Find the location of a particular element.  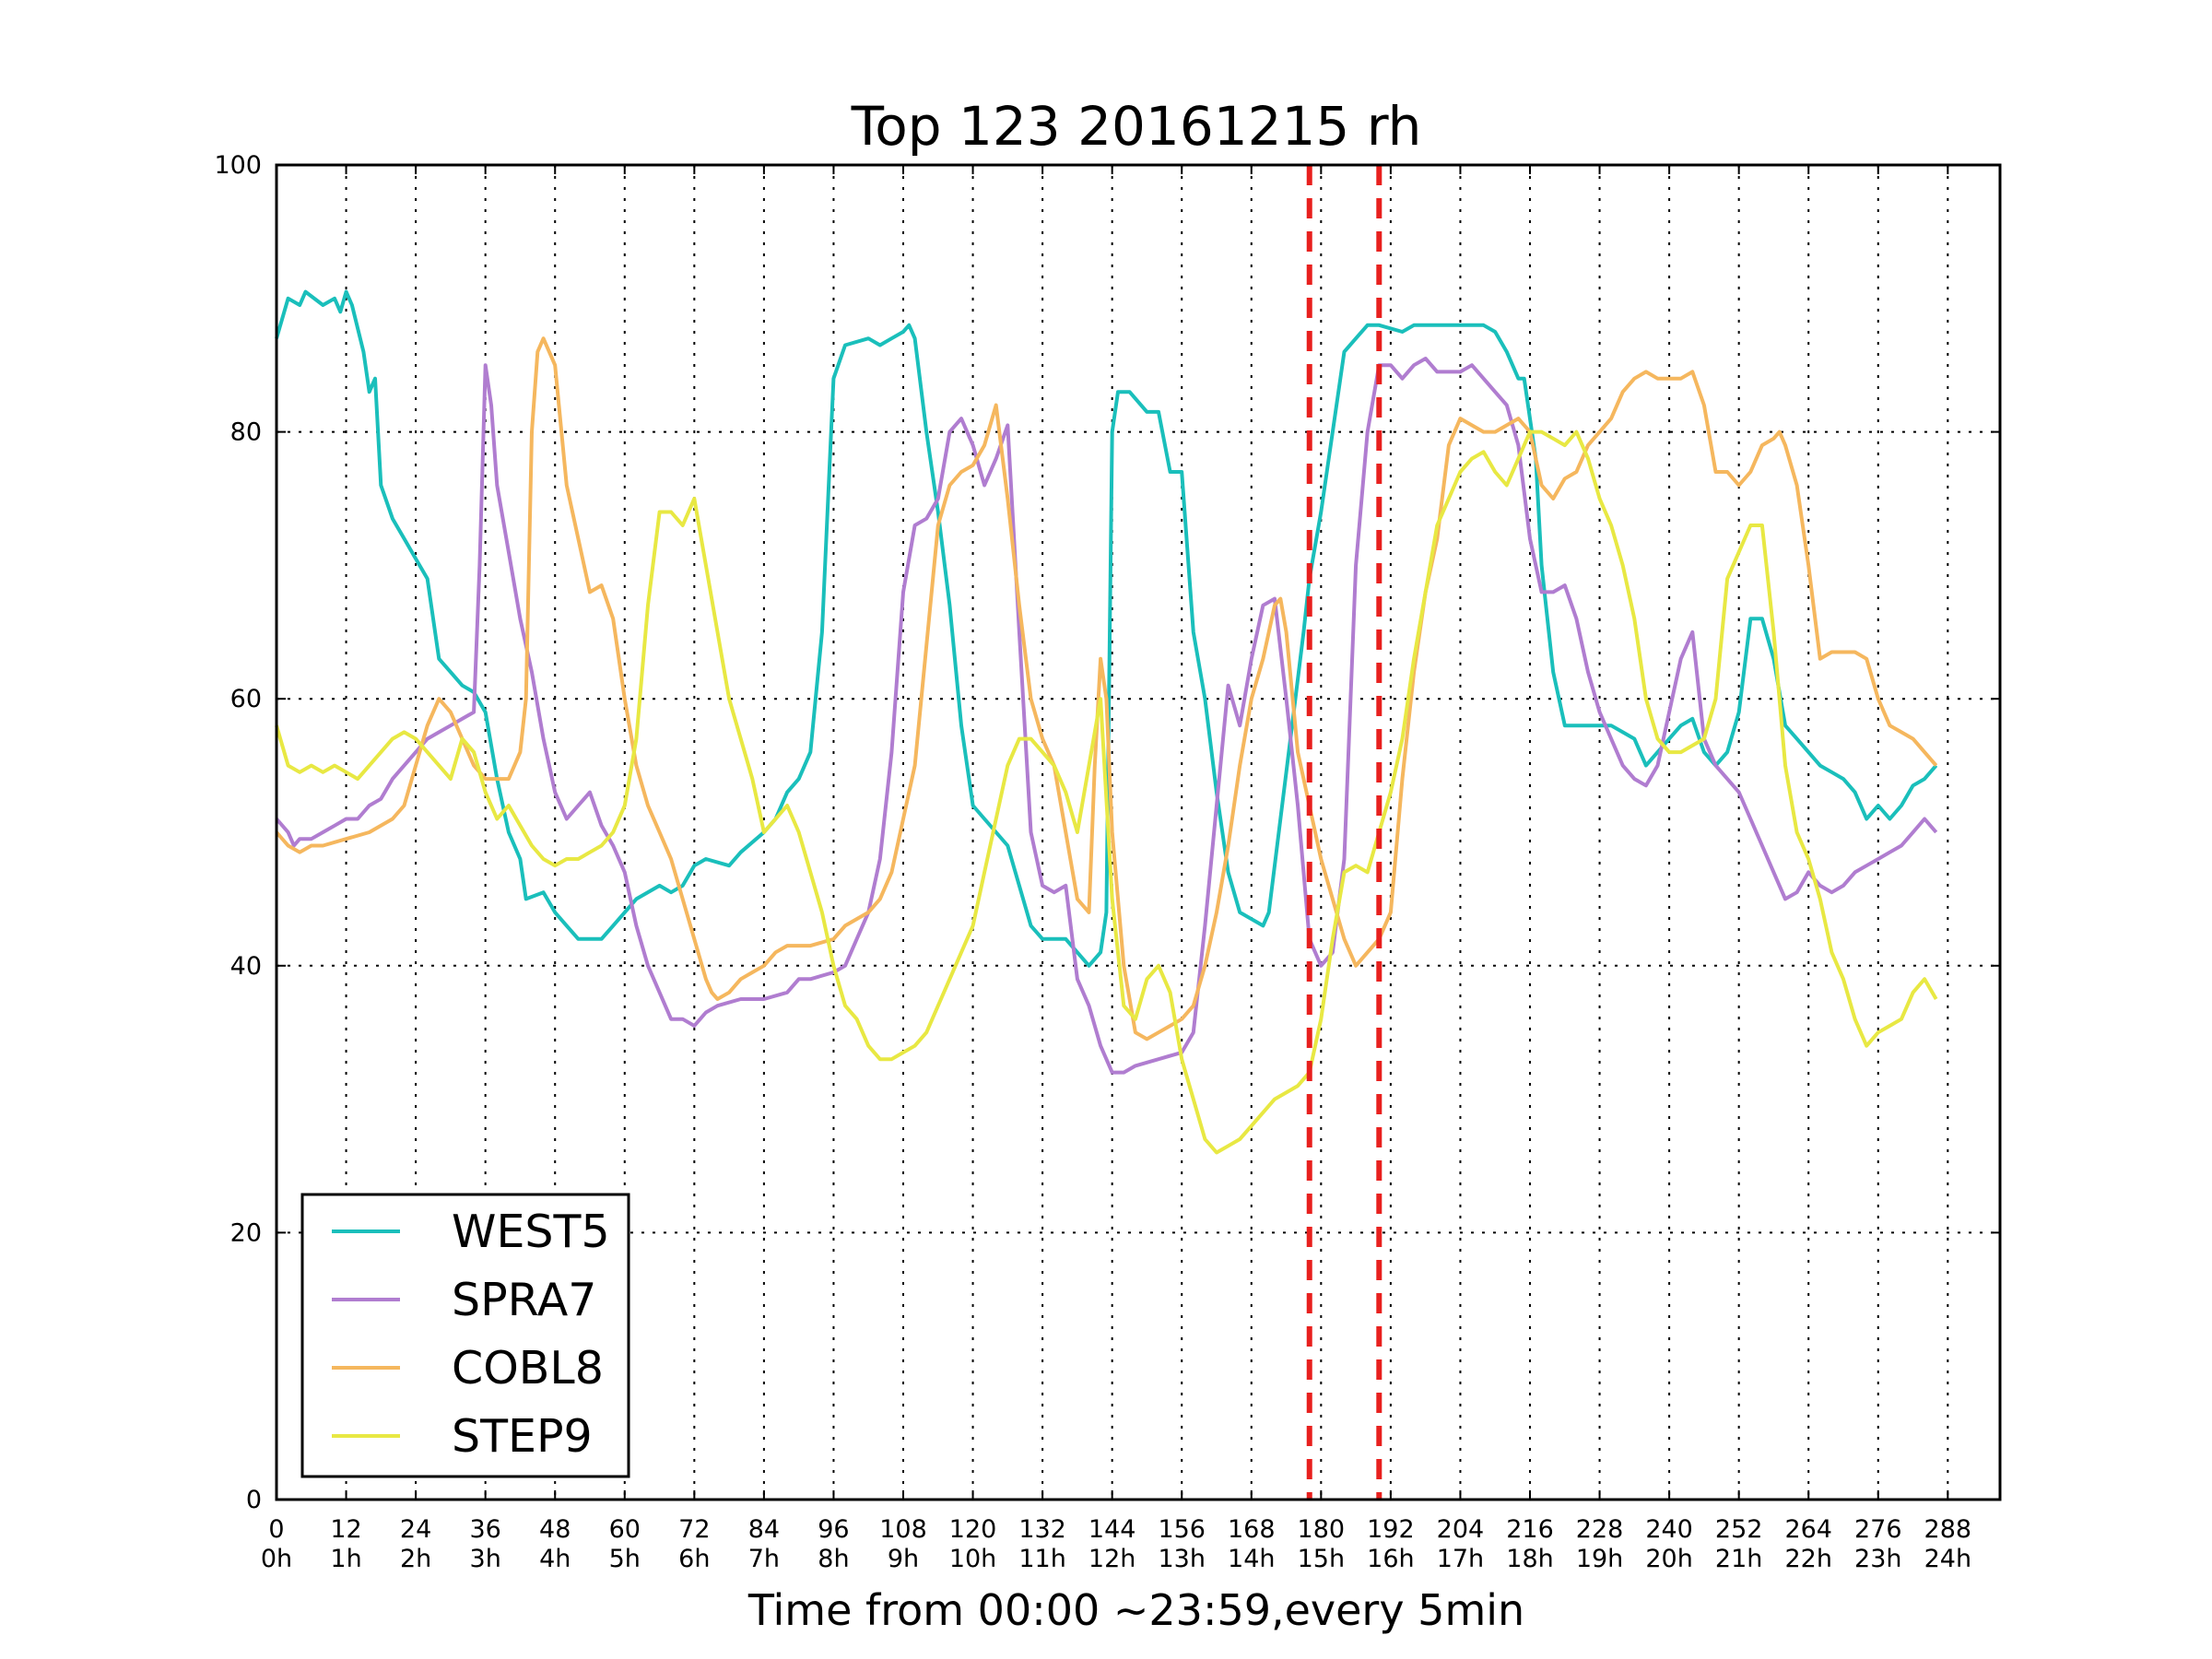

x-tick-sublabel: 7h is located at coordinates (764, 1559).